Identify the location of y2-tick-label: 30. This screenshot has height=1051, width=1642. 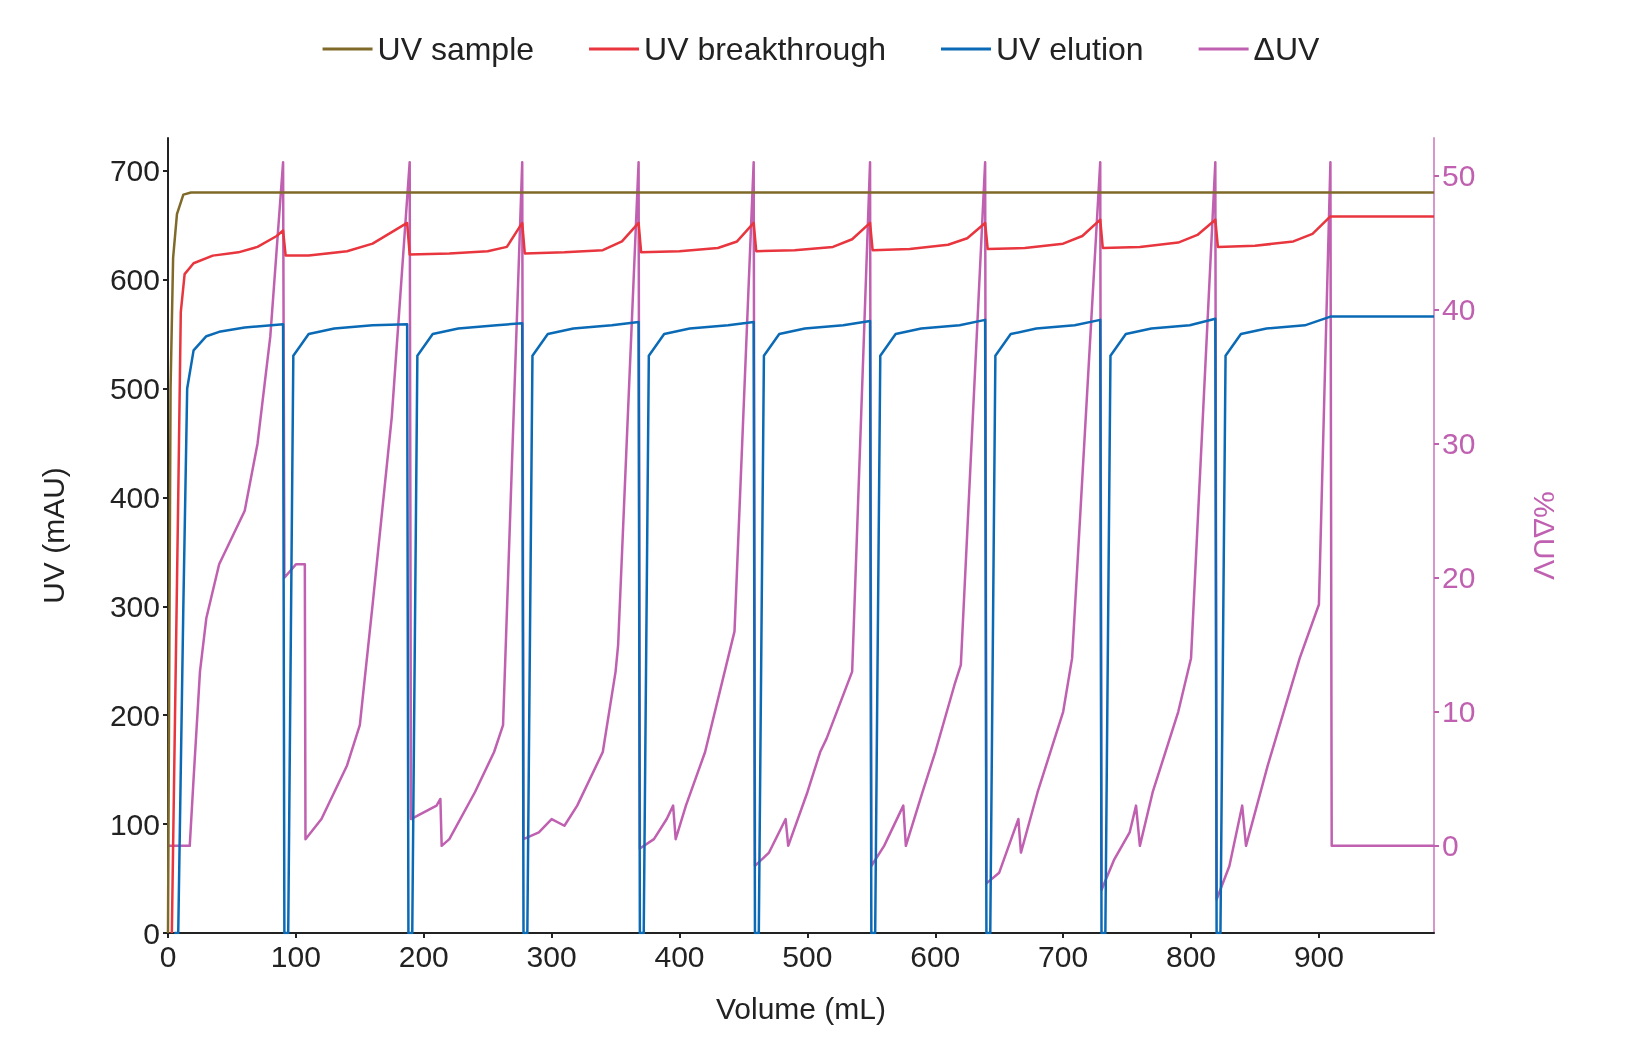
(1459, 444).